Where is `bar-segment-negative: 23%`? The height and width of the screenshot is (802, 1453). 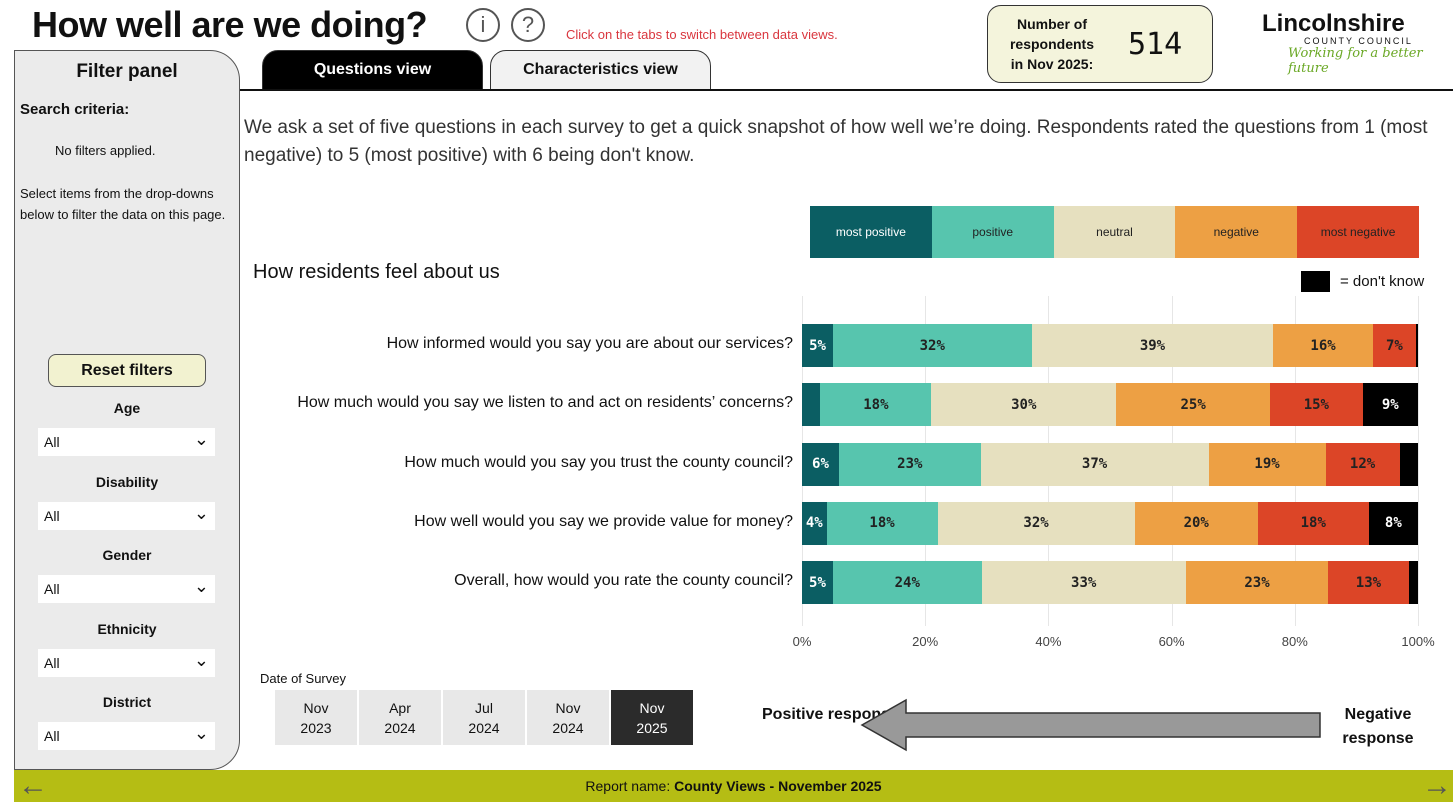
bar-segment-negative: 23% is located at coordinates (1257, 583).